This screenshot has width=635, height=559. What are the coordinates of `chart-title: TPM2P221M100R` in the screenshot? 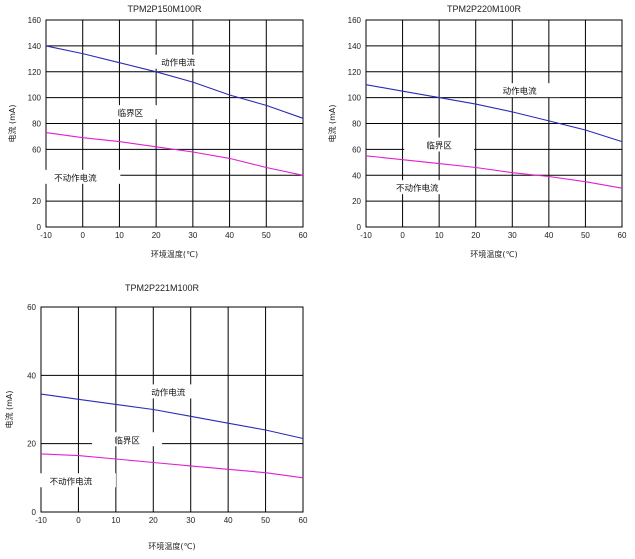 It's located at (162, 288).